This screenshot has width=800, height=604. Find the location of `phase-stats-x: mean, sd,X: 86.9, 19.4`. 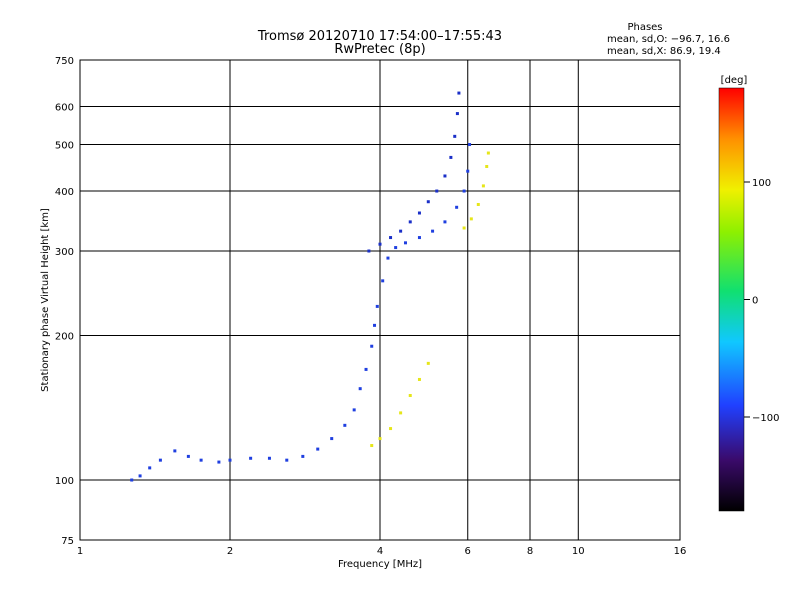

phase-stats-x: mean, sd,X: 86.9, 19.4 is located at coordinates (664, 51).